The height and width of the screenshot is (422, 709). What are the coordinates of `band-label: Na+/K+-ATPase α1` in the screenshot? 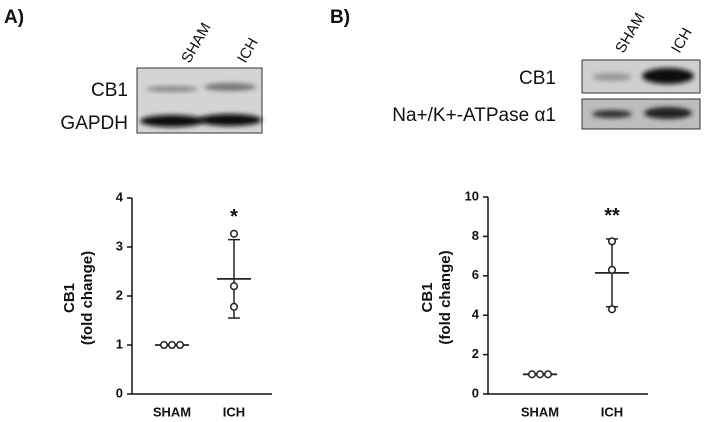 It's located at (474, 115).